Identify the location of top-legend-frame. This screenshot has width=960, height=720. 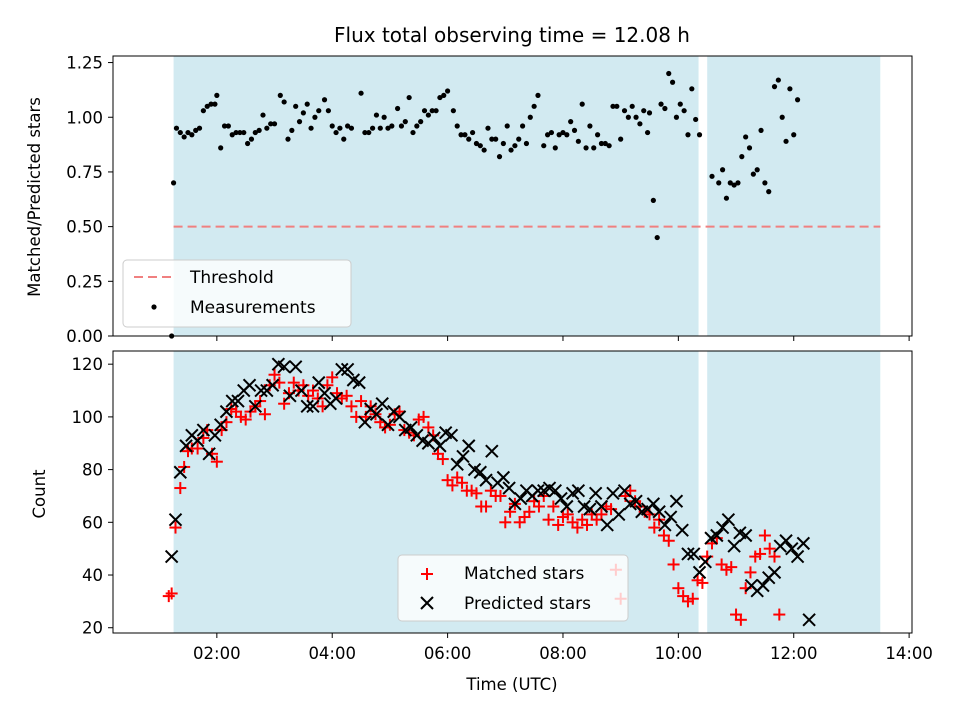
(237, 293).